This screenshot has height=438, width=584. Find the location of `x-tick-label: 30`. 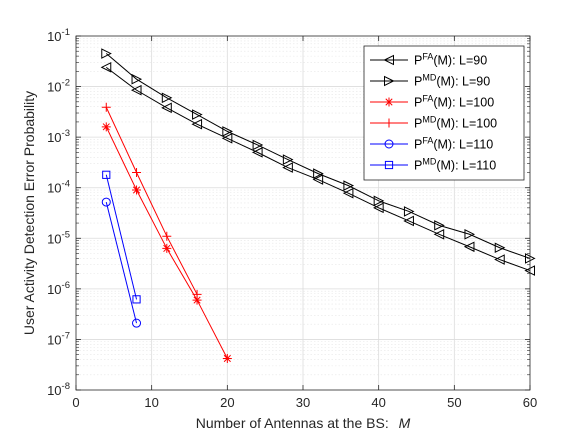

x-tick-label: 30 is located at coordinates (303, 402).